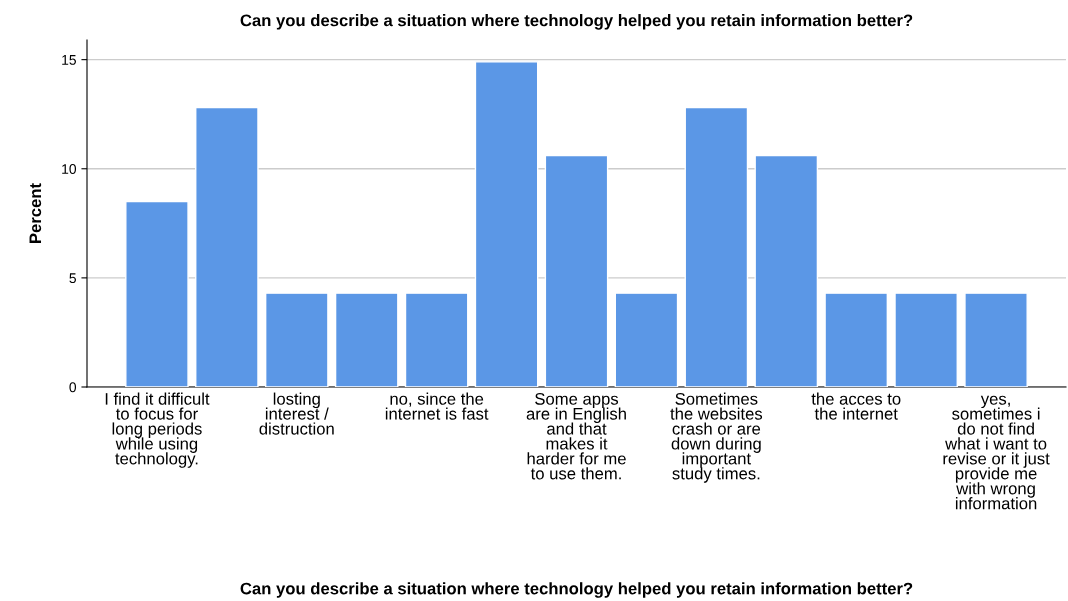 This screenshot has height=601, width=1068. I want to click on x-axis-title: Can you describe a situation where technology helped you retain information better?, so click(576, 590).